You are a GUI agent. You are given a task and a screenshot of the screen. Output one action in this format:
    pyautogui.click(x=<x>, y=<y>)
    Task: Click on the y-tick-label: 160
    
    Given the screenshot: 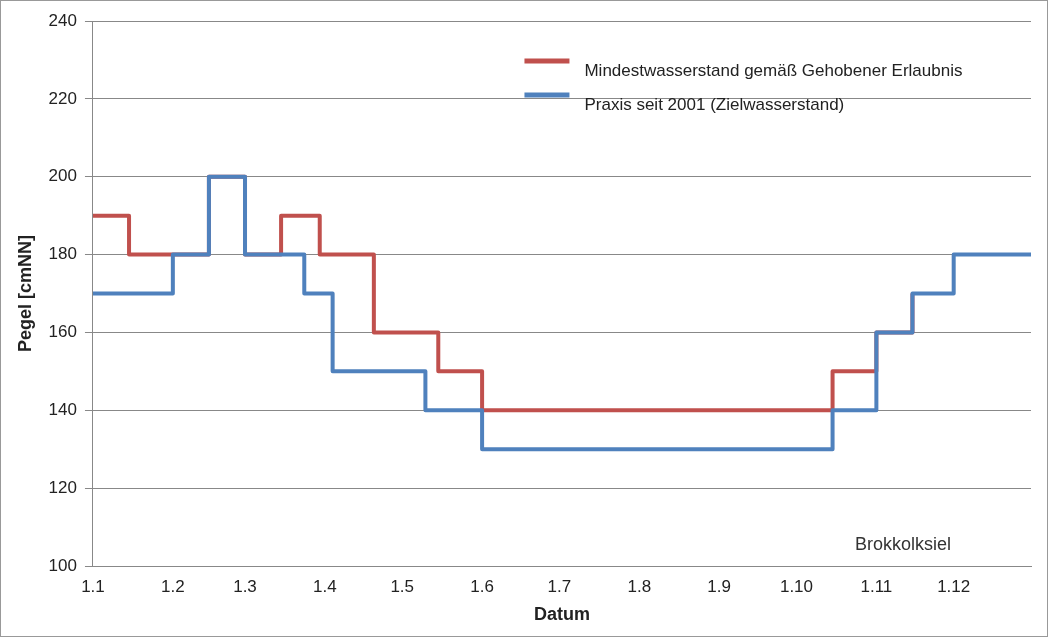 What is the action you would take?
    pyautogui.click(x=62, y=332)
    